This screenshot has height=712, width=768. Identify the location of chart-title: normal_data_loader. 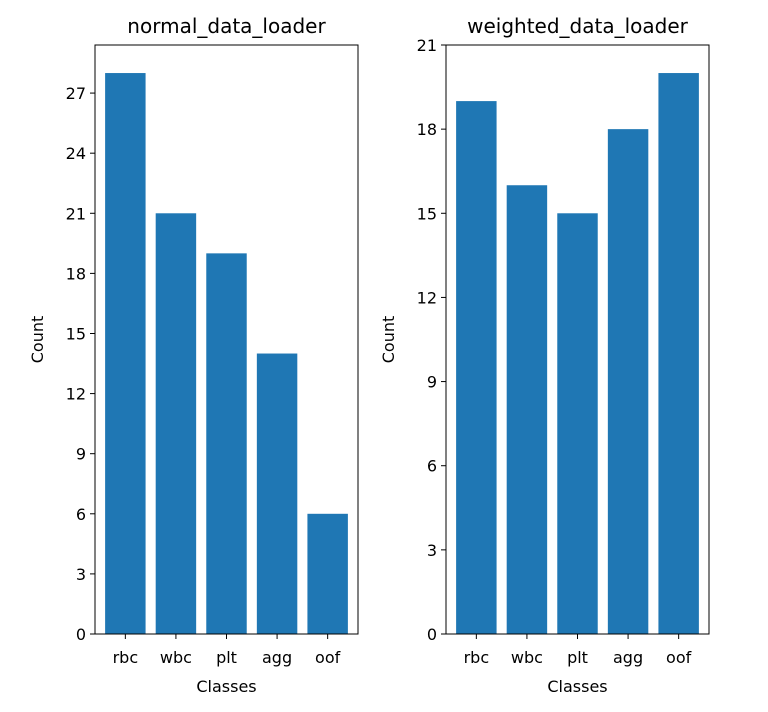
(226, 26).